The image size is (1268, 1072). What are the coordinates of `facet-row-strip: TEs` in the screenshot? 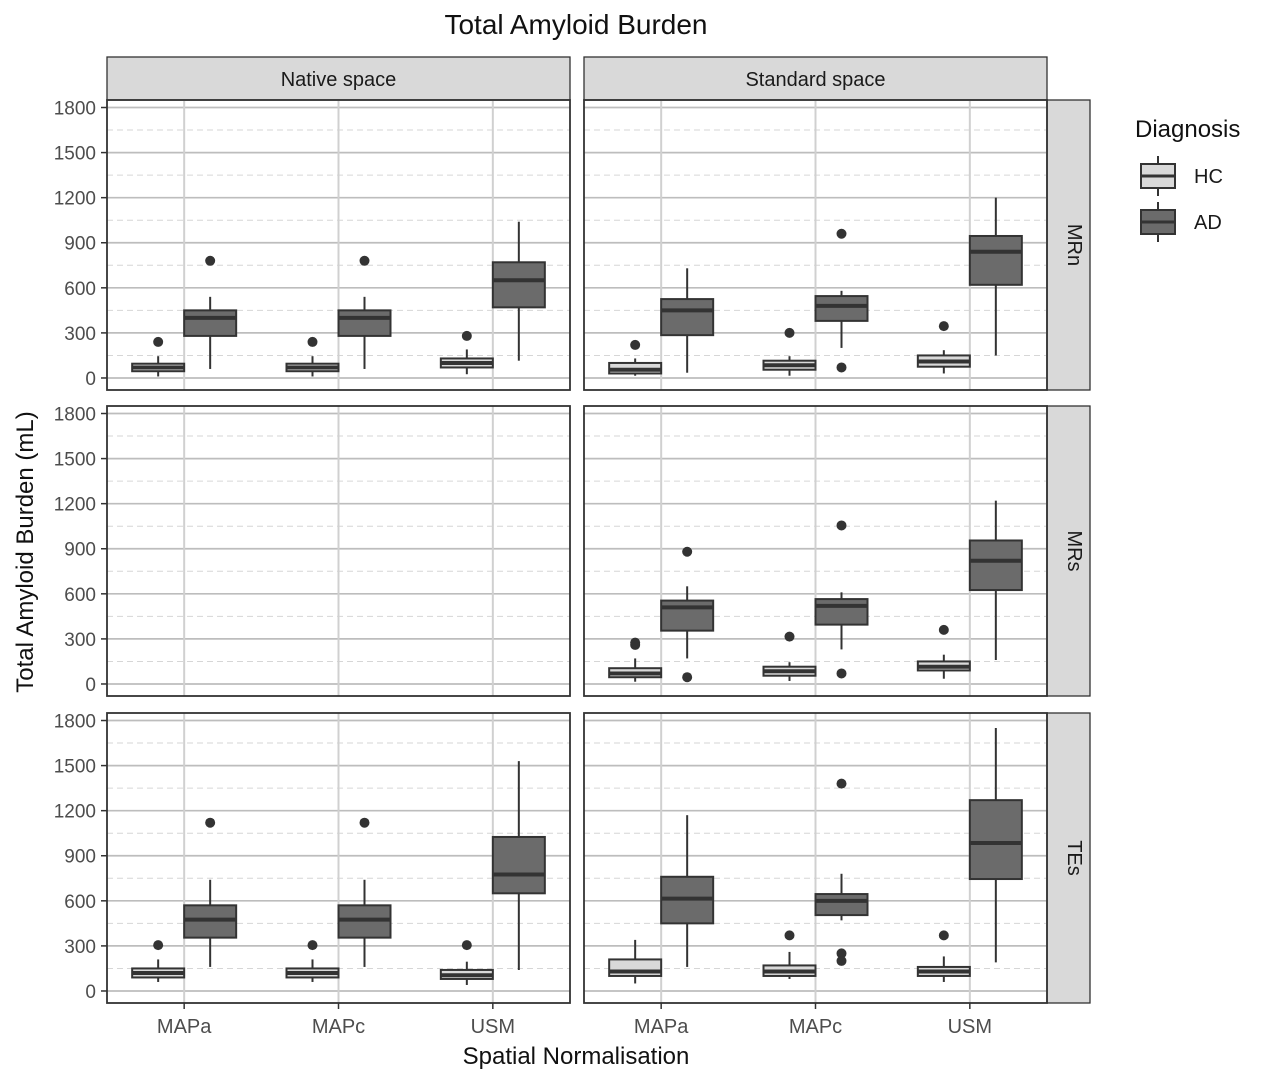 It's located at (1068, 858).